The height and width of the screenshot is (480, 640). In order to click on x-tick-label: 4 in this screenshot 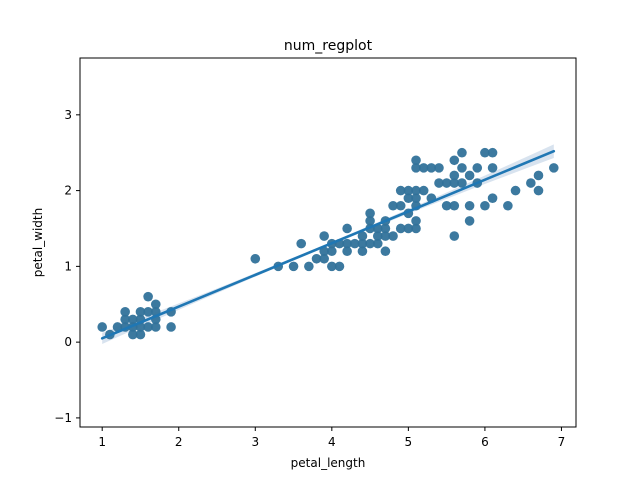, I will do `click(332, 442)`.